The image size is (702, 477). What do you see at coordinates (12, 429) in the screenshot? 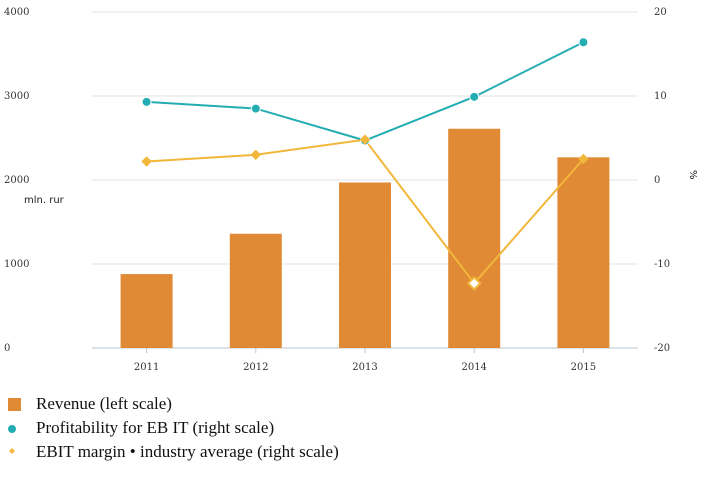
I see `circle-marker-icon` at bounding box center [12, 429].